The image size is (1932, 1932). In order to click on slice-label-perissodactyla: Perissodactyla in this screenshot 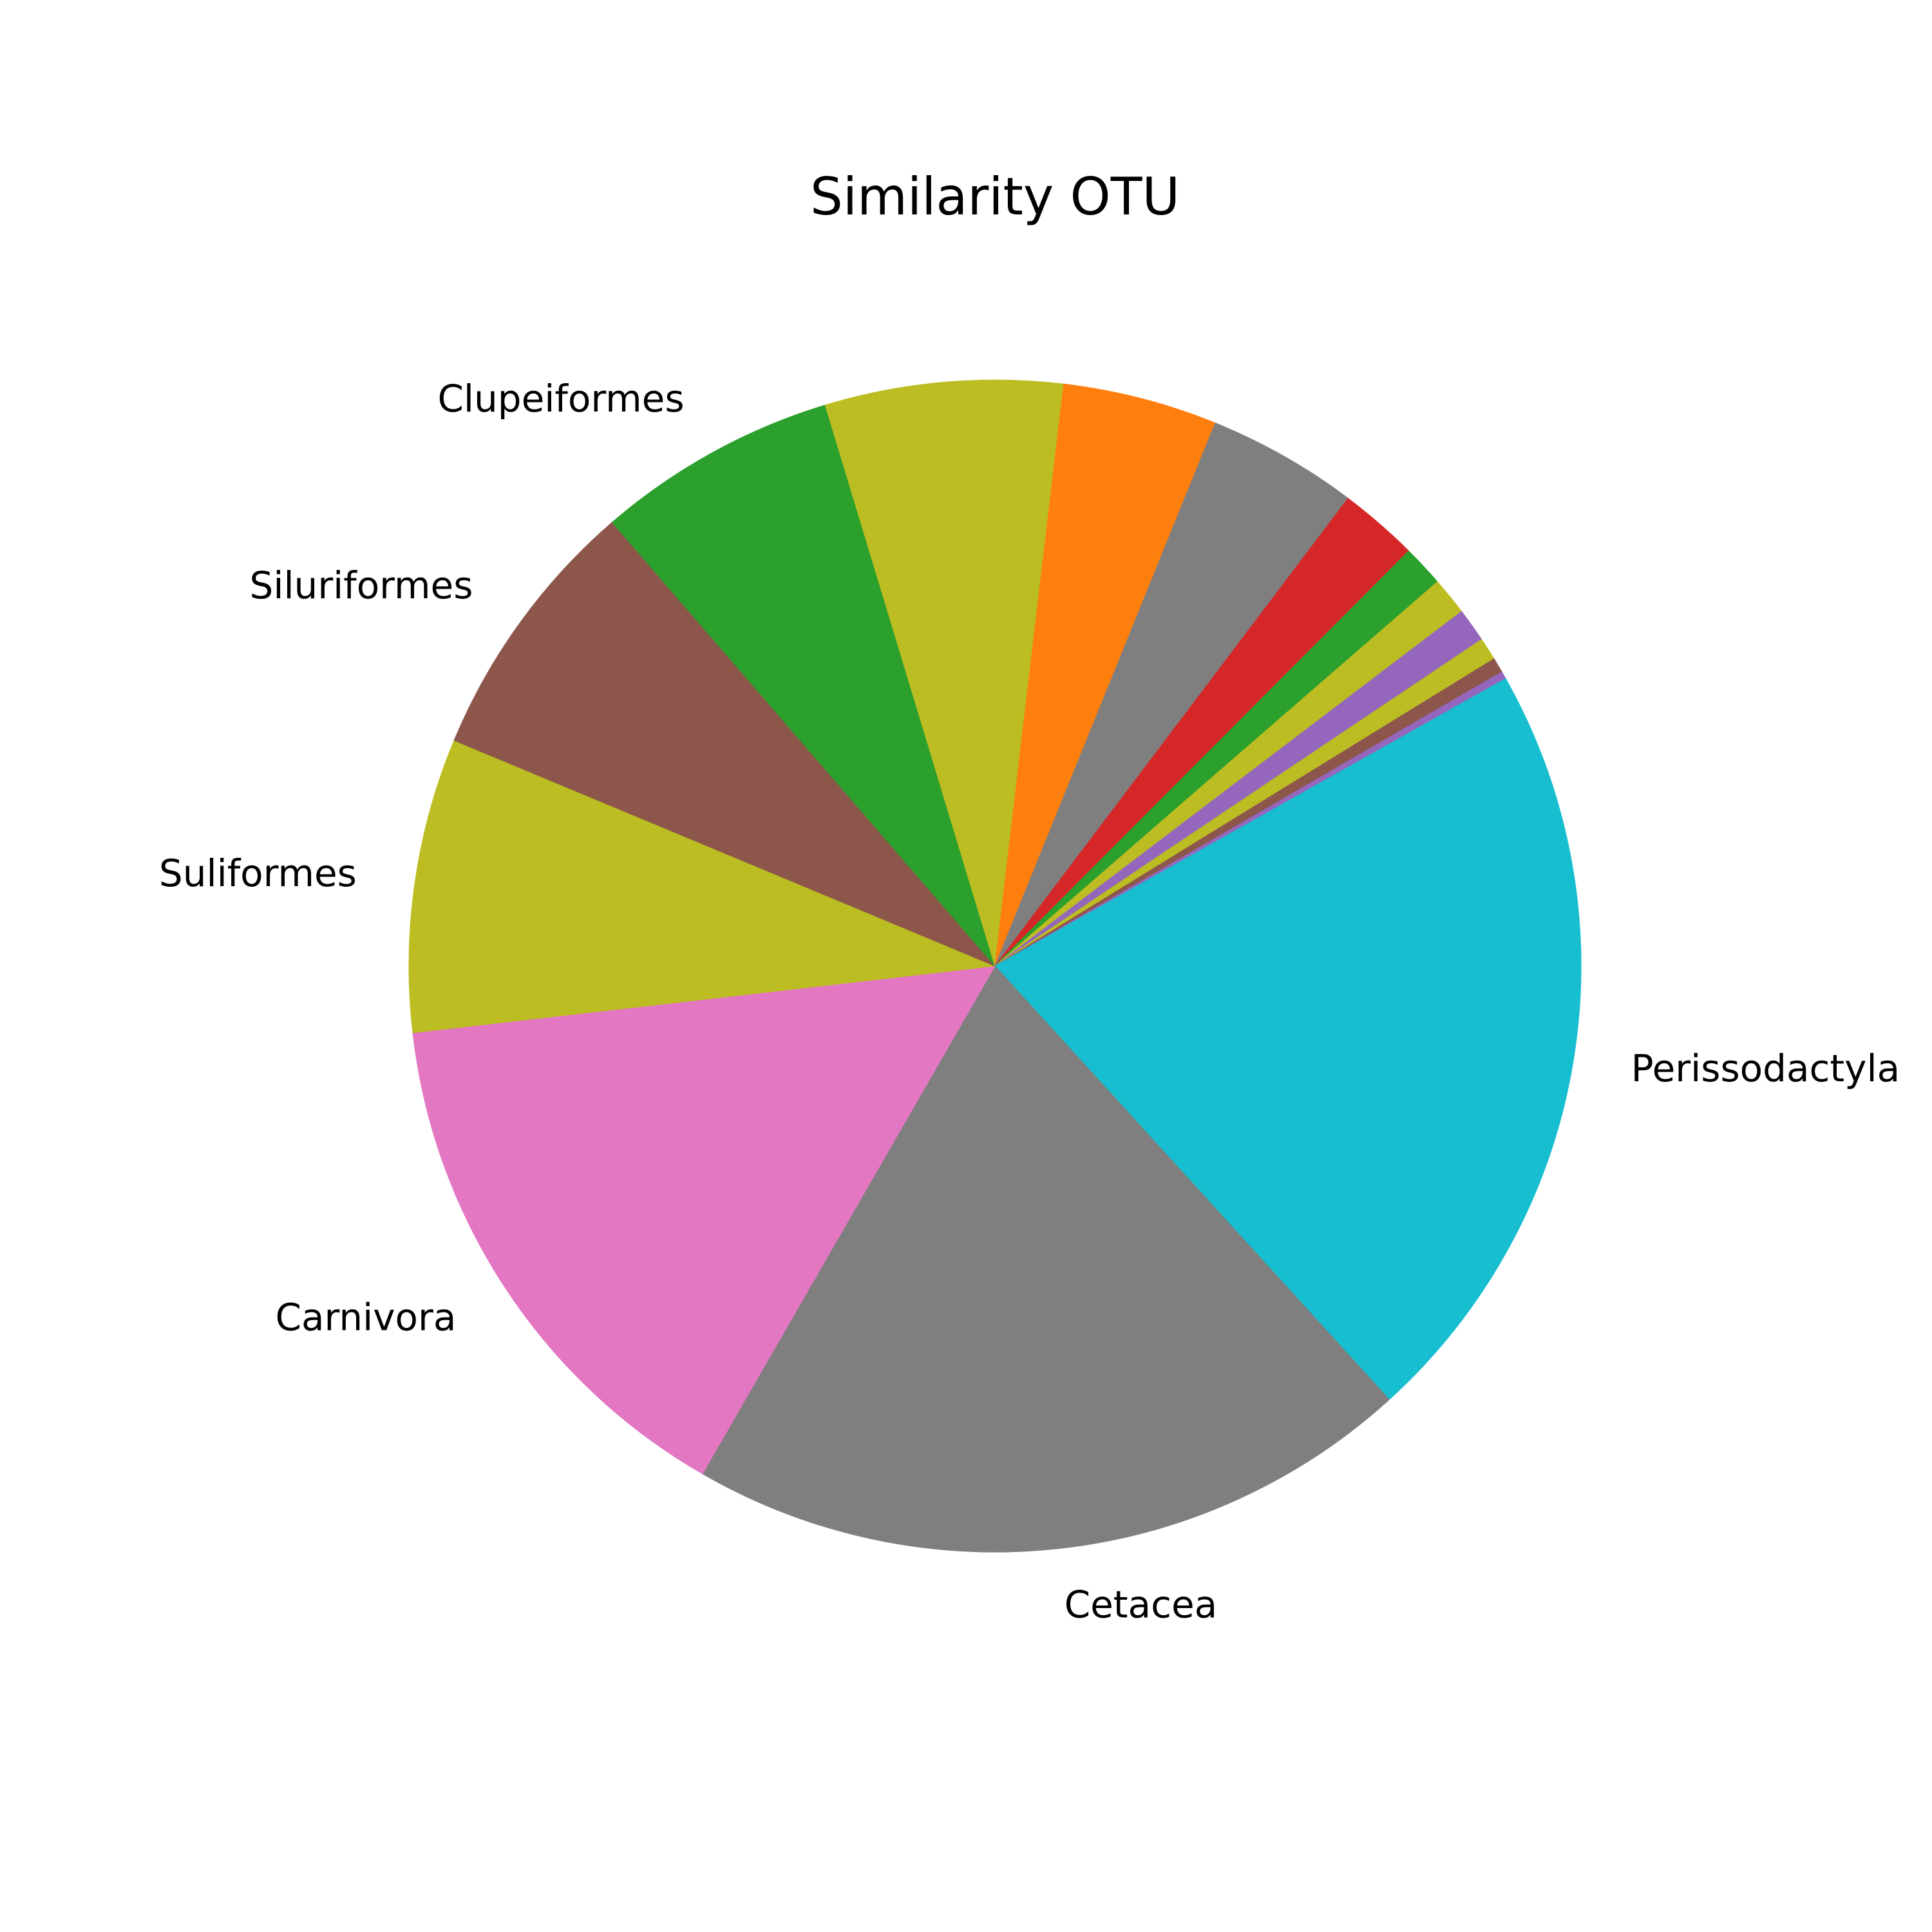, I will do `click(1766, 1068)`.